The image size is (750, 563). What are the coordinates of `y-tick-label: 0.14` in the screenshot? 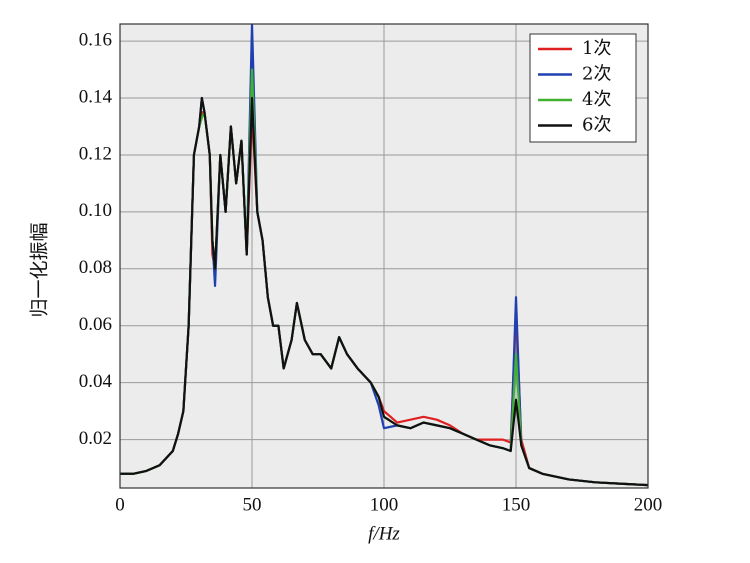 It's located at (96, 96).